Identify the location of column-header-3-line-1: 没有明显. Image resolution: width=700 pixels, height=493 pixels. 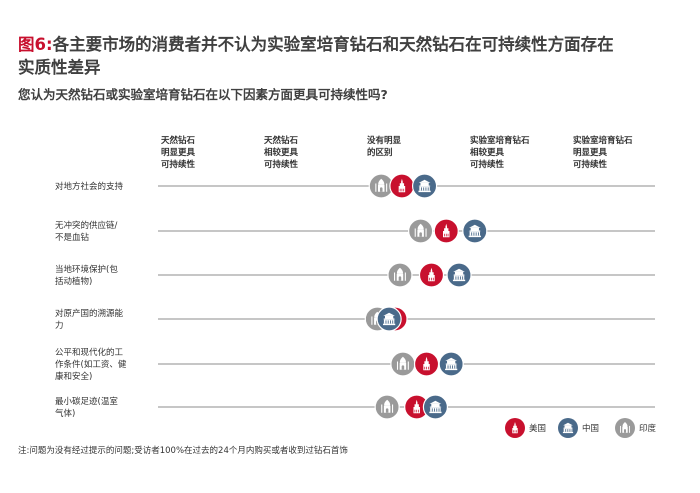
(384, 140).